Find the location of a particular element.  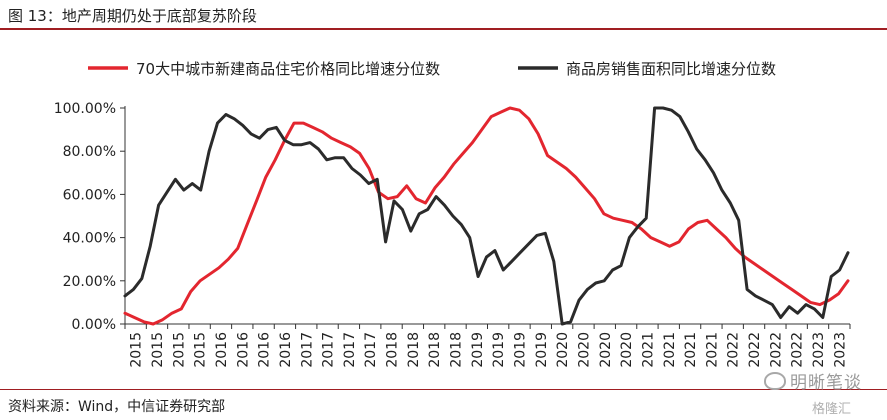

watermark-sub: 格隆汇 is located at coordinates (832, 409).